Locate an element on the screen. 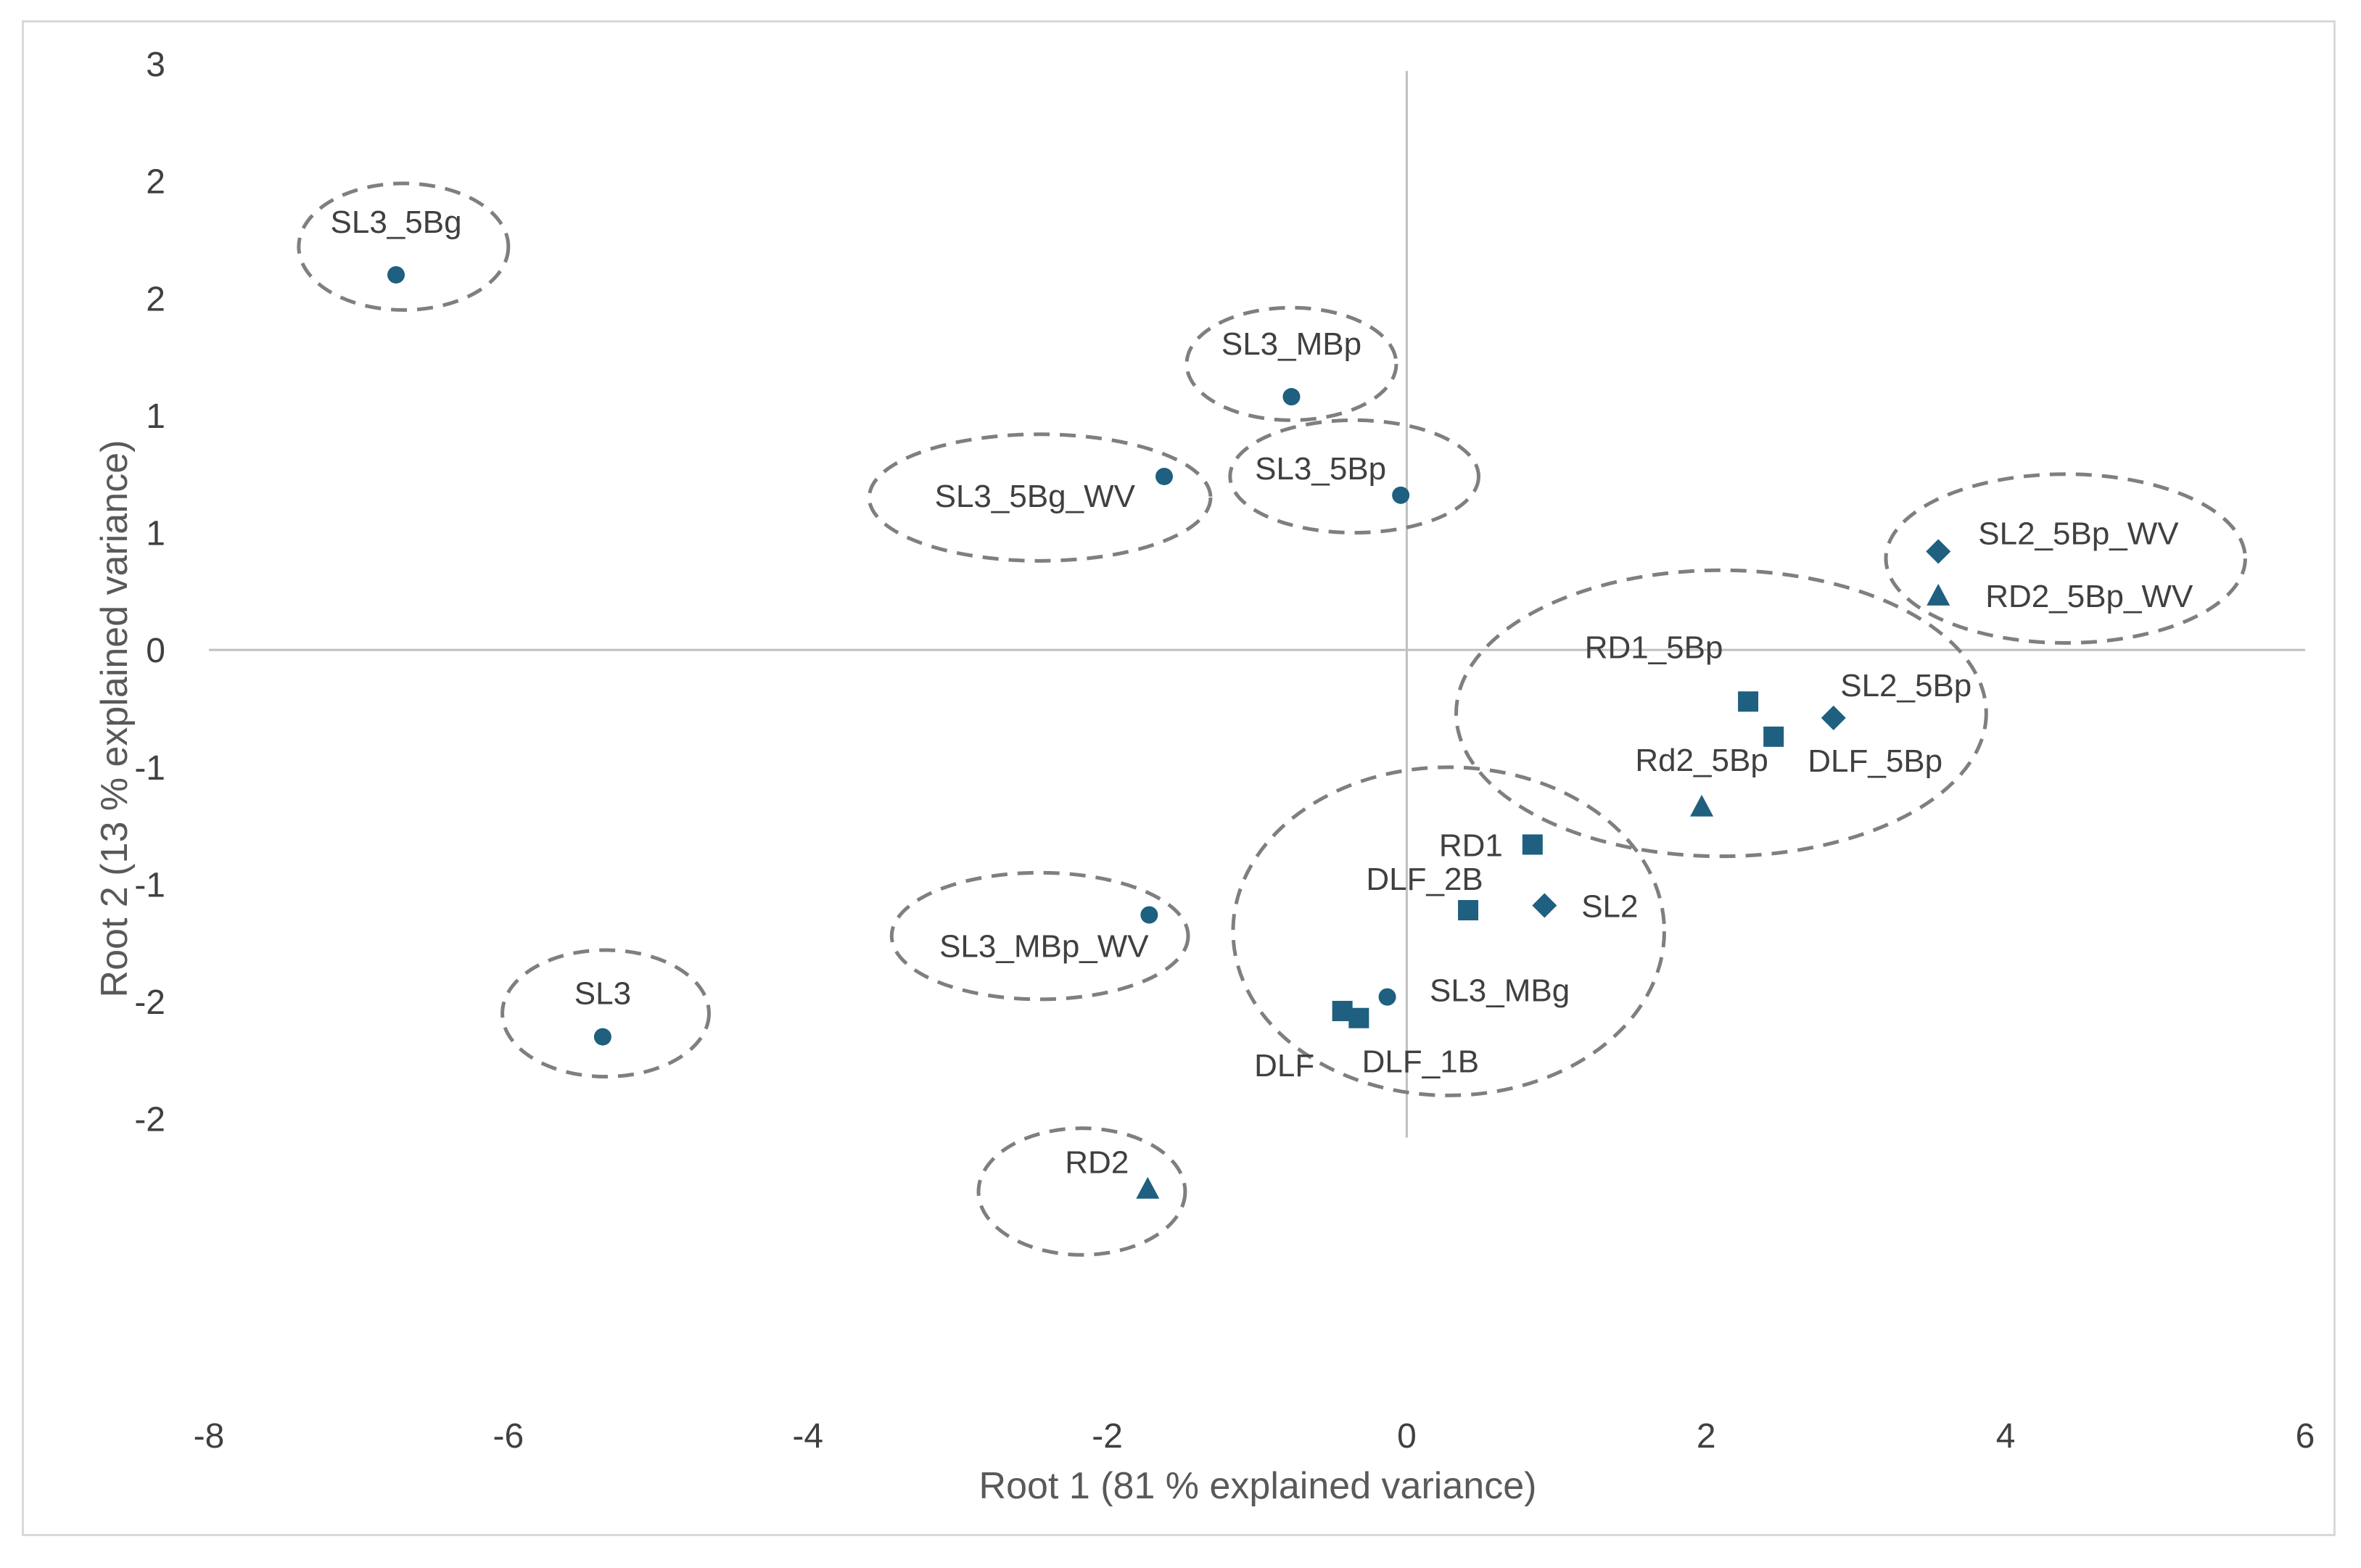  label-rd2-5bp: Rd2_5Bp is located at coordinates (1701, 760).